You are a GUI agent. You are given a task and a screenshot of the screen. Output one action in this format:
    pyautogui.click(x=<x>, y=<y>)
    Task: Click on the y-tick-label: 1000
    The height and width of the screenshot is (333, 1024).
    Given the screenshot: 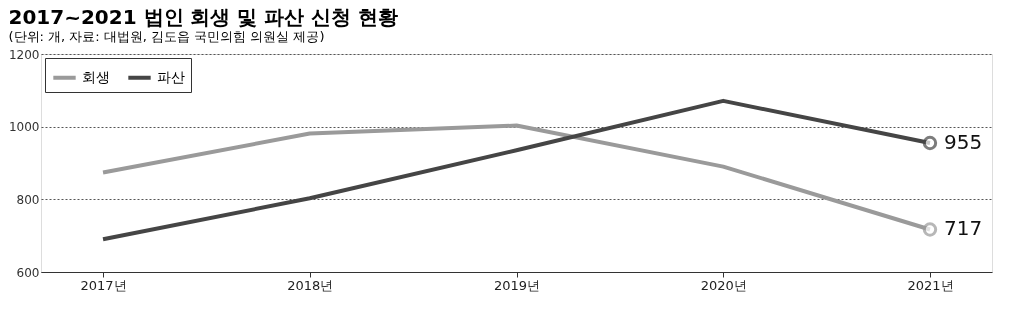 What is the action you would take?
    pyautogui.click(x=24, y=127)
    